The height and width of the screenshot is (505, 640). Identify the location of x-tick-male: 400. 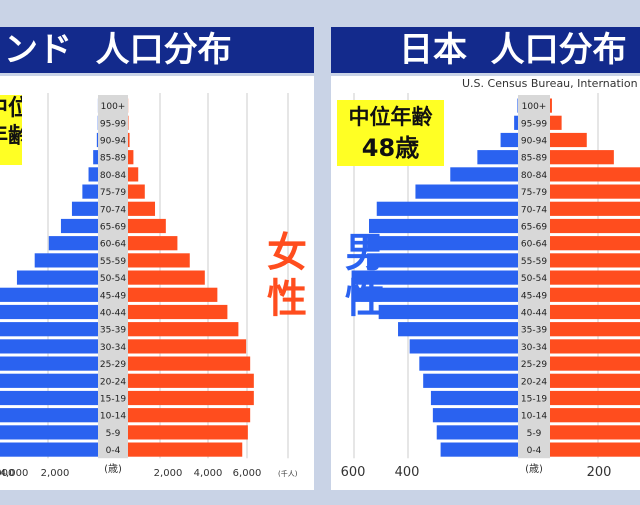
(407, 472).